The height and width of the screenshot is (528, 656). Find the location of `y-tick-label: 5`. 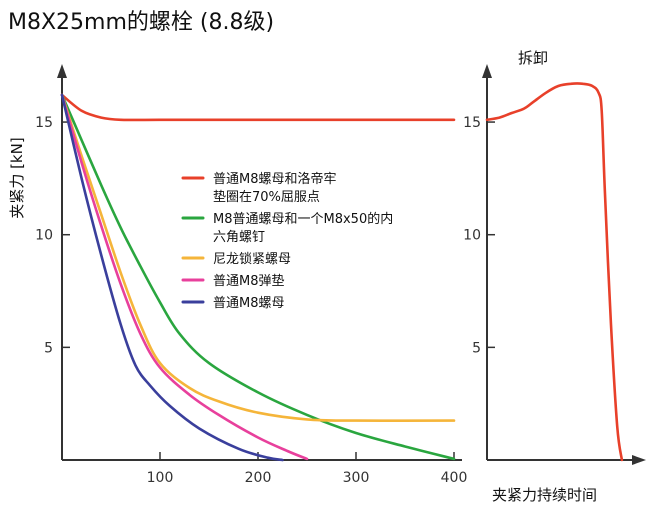

y-tick-label: 5 is located at coordinates (48, 348).